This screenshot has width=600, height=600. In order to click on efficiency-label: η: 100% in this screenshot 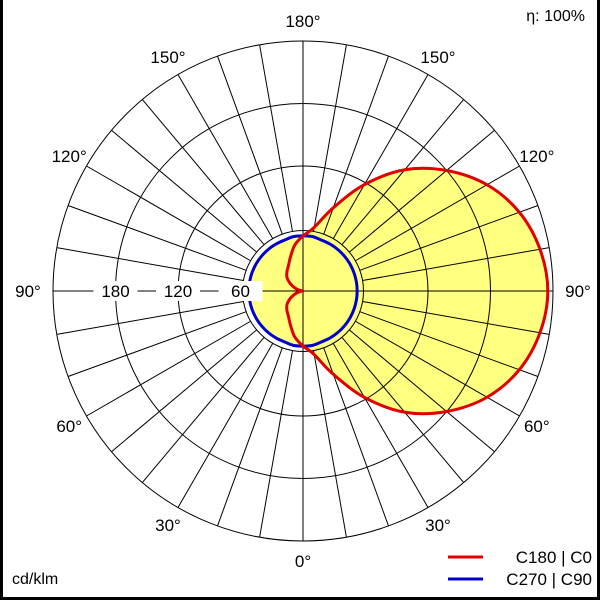, I will do `click(555, 16)`.